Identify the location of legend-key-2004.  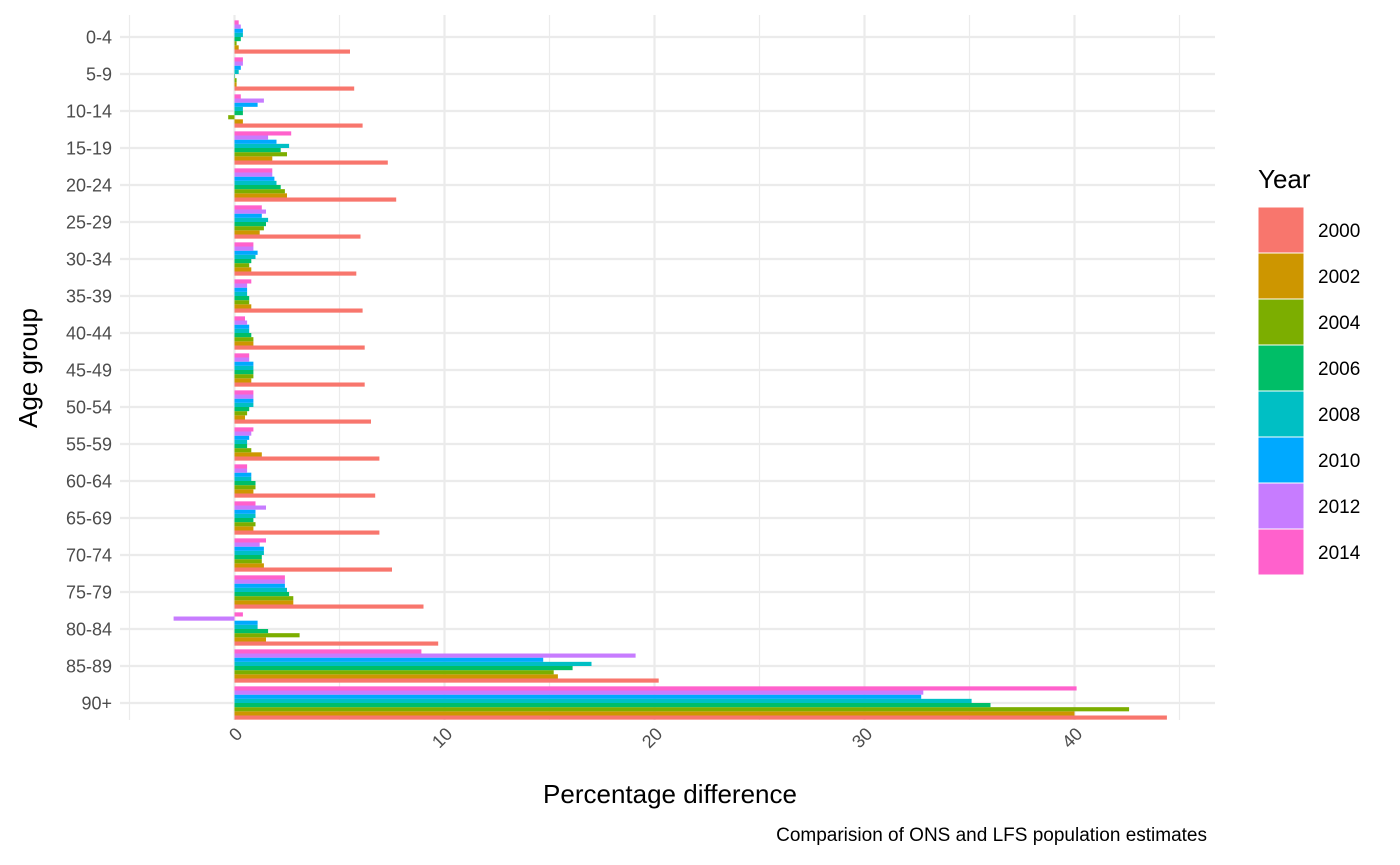
(1281, 322).